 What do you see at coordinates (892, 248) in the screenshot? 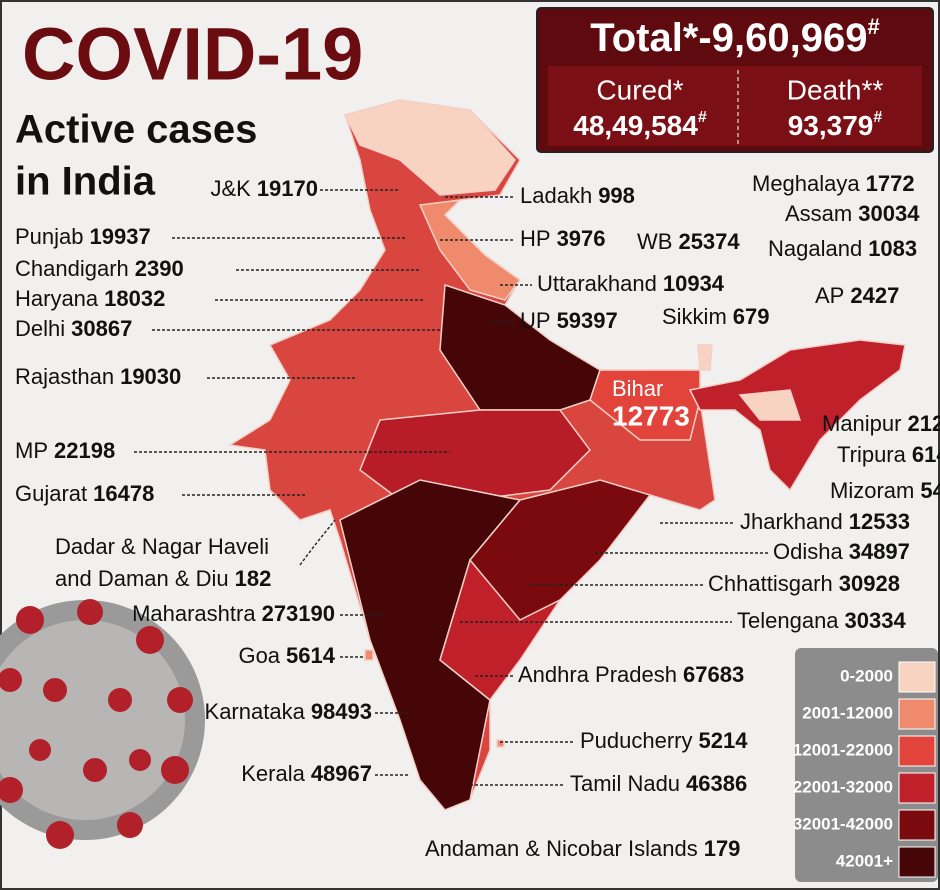
I see `state-value: 1083` at bounding box center [892, 248].